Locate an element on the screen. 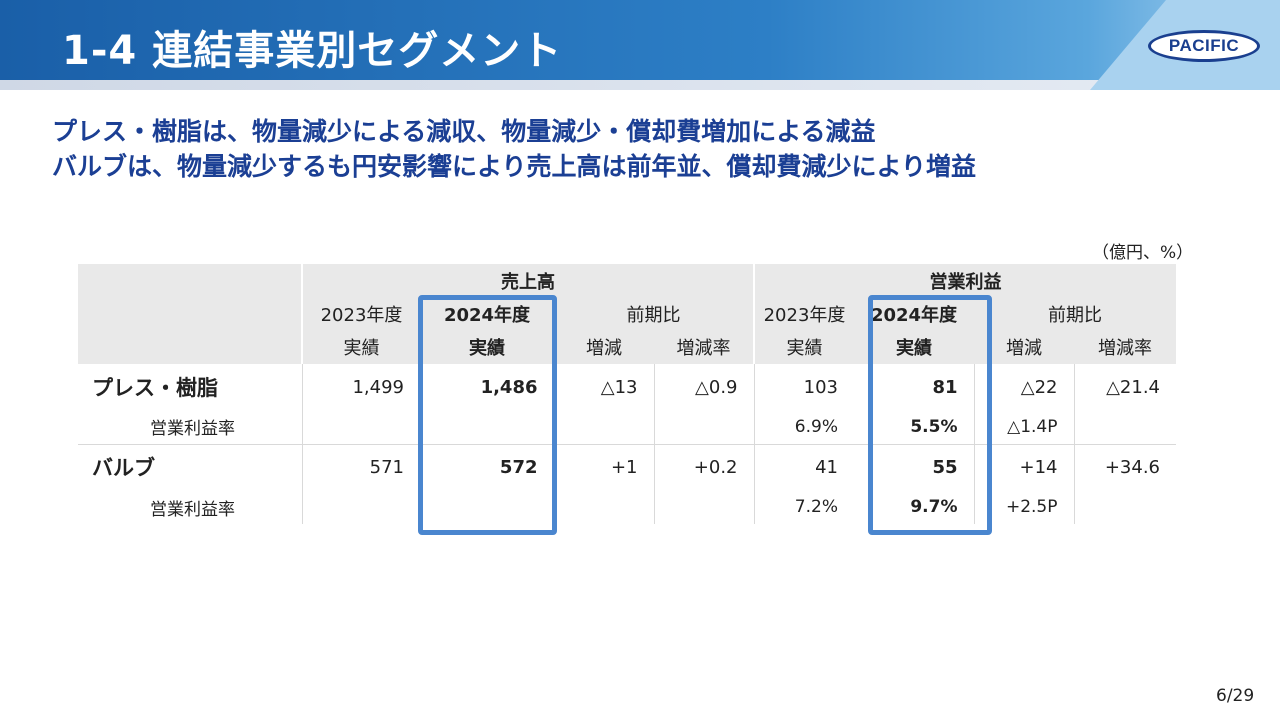 The width and height of the screenshot is (1280, 720). cell-op-2024: 55 is located at coordinates (945, 467).